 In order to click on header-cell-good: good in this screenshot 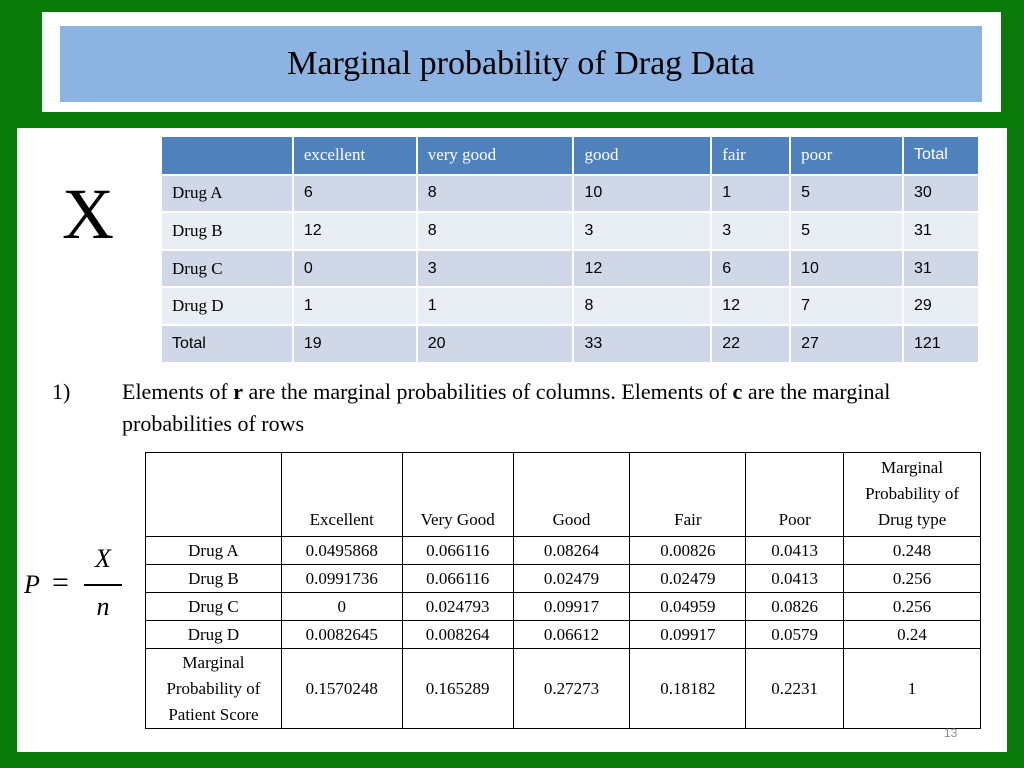, I will do `click(643, 156)`.